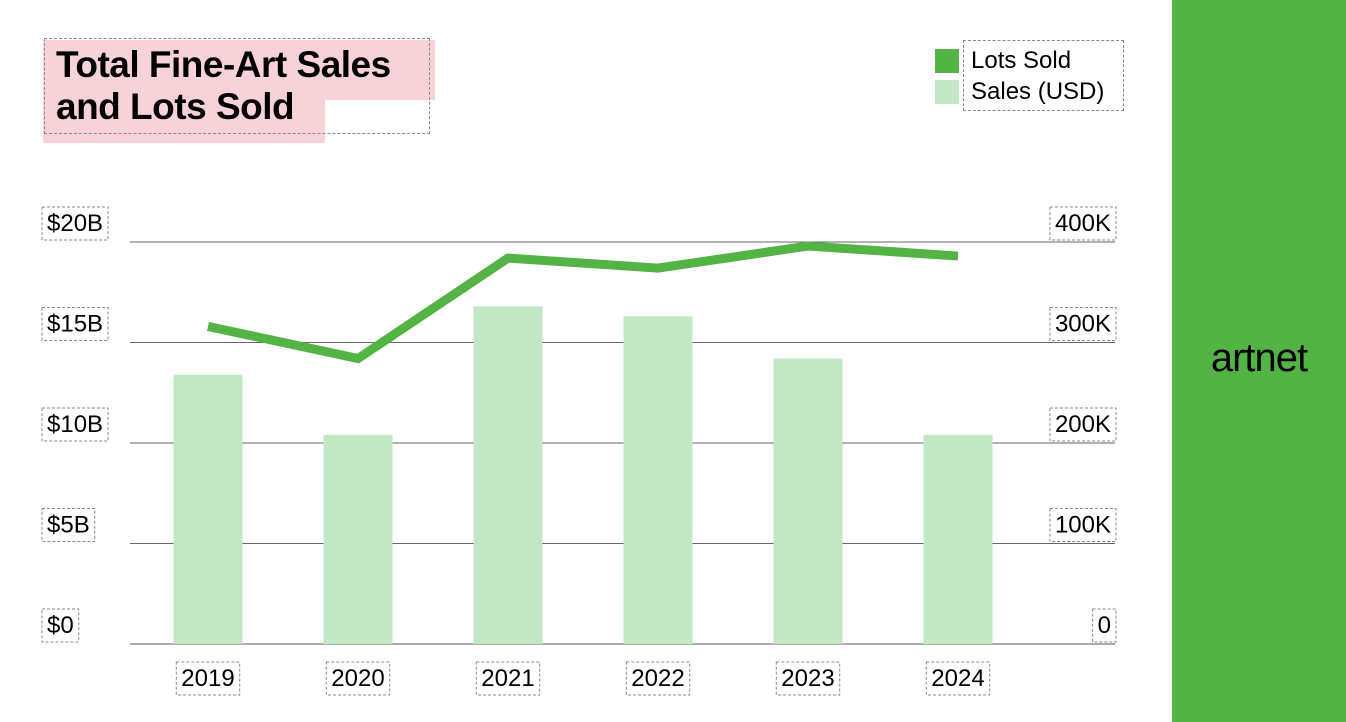 This screenshot has height=722, width=1346. I want to click on x-tick-label-2019: 2019, so click(207, 678).